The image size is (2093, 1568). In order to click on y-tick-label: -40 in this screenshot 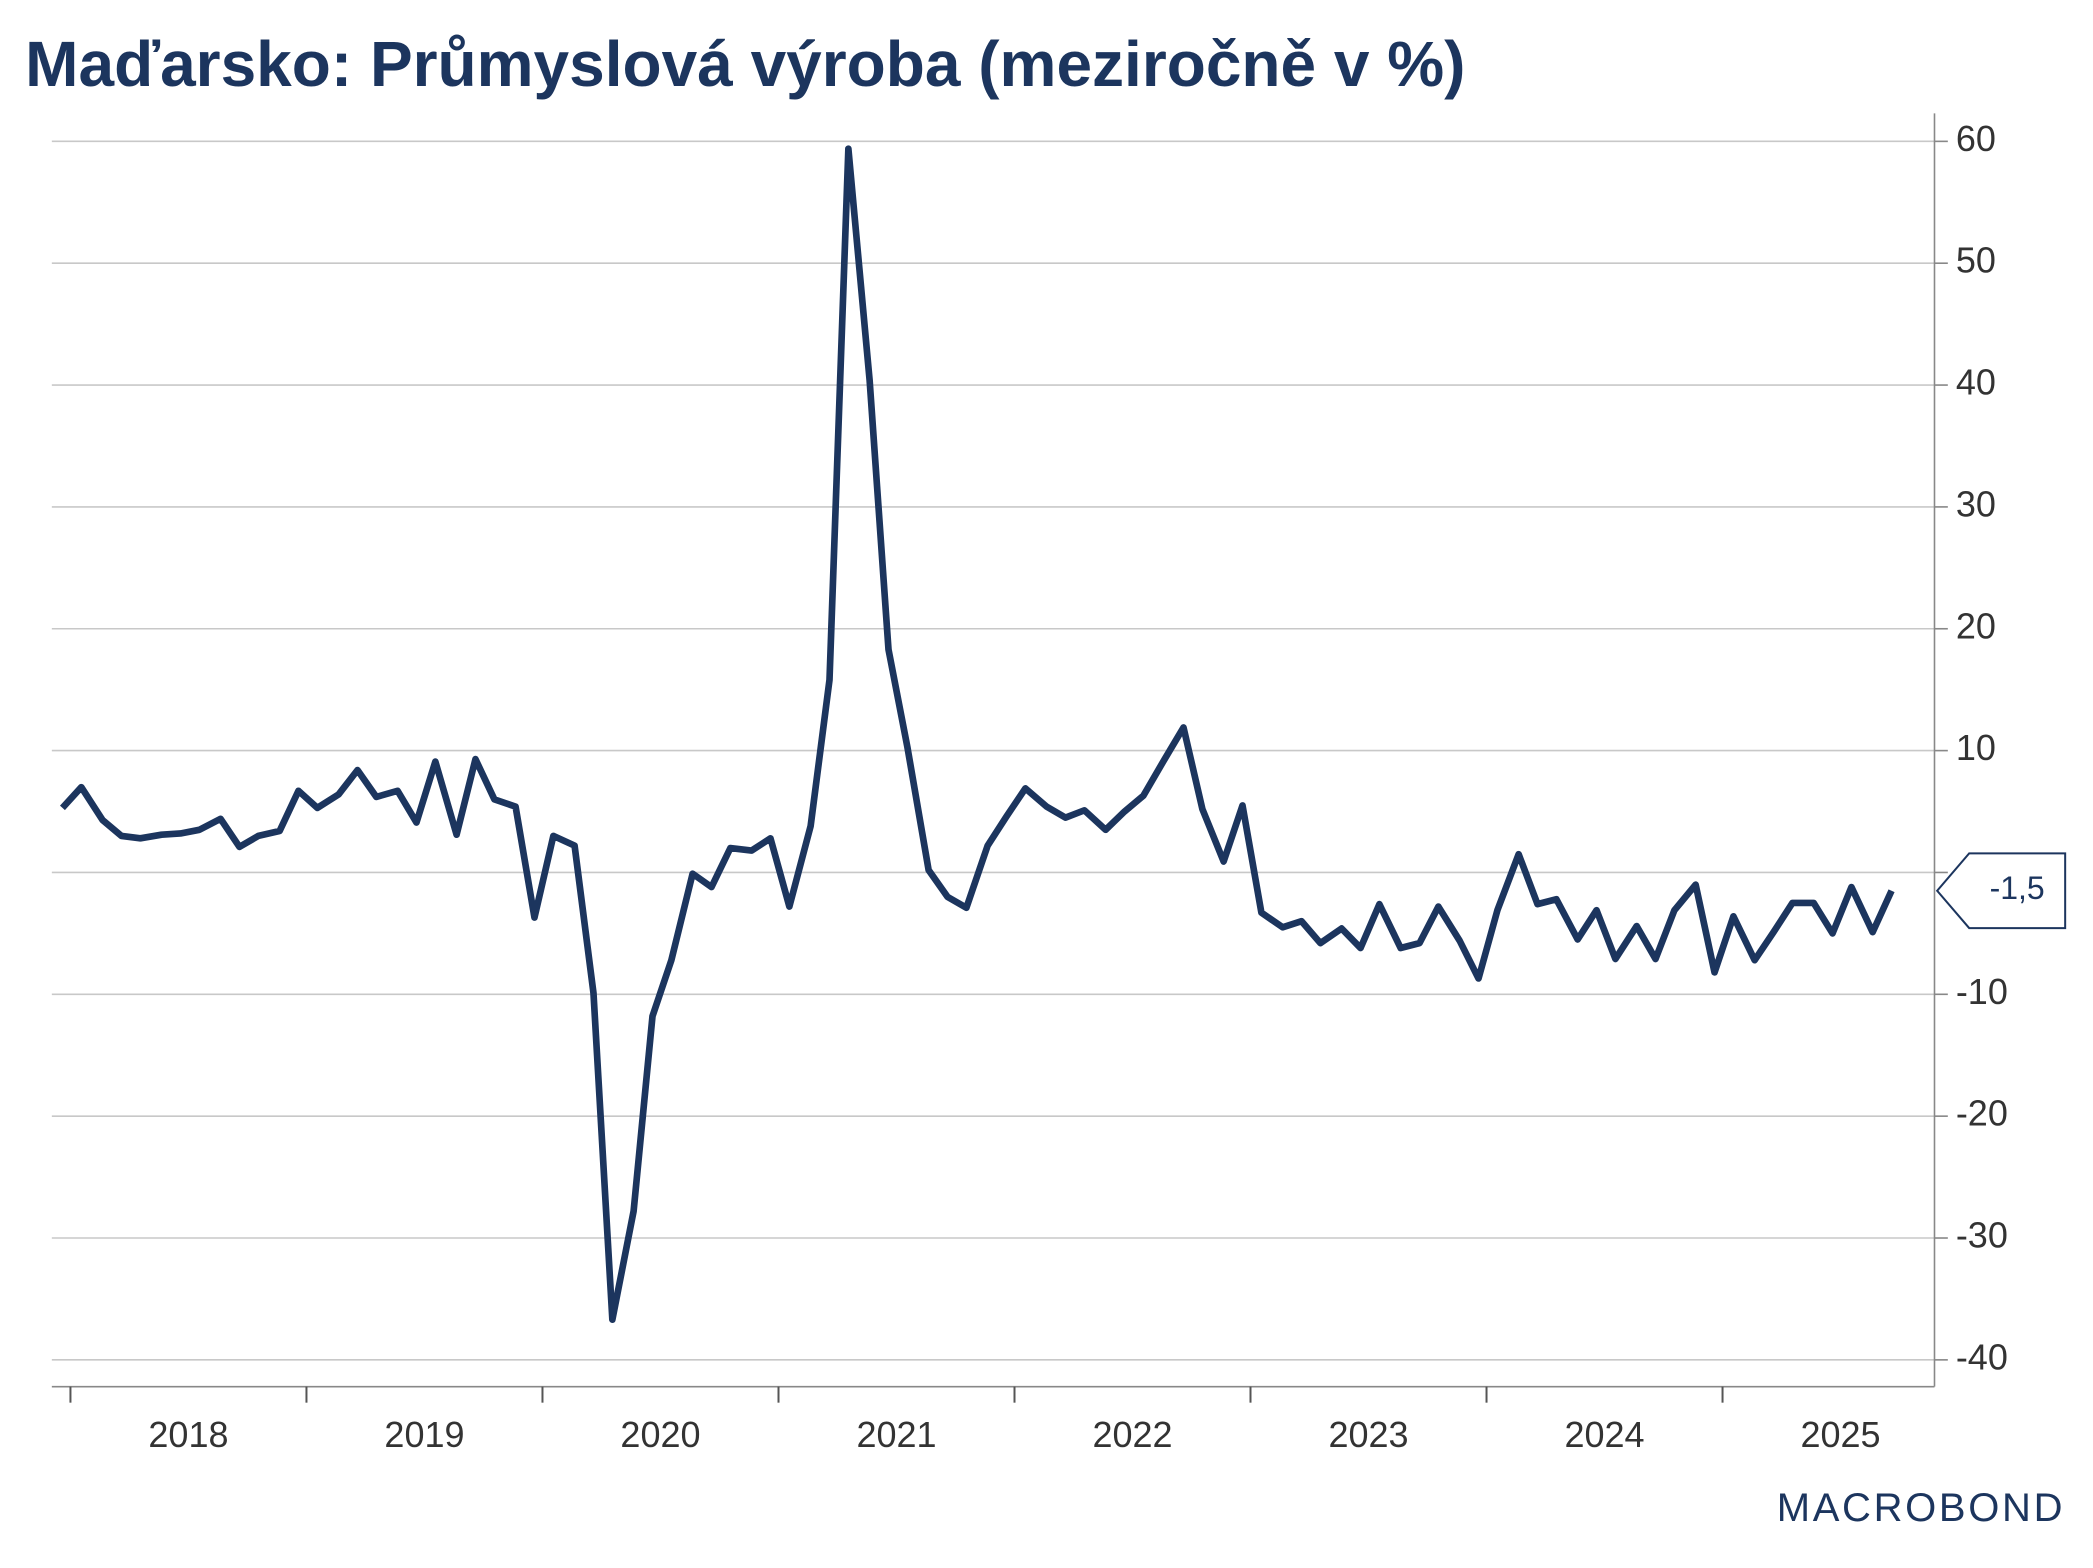, I will do `click(1982, 1356)`.